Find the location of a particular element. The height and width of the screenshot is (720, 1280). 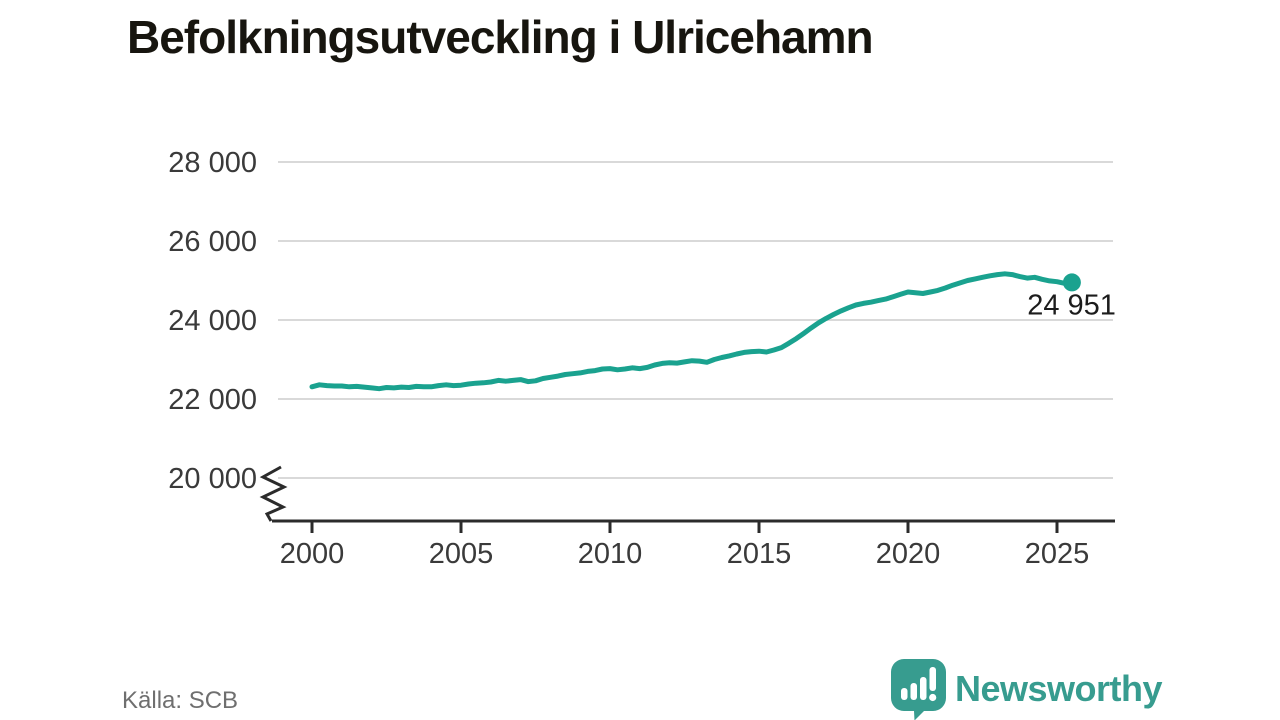

y-tick-label: 28 000 is located at coordinates (212, 163).